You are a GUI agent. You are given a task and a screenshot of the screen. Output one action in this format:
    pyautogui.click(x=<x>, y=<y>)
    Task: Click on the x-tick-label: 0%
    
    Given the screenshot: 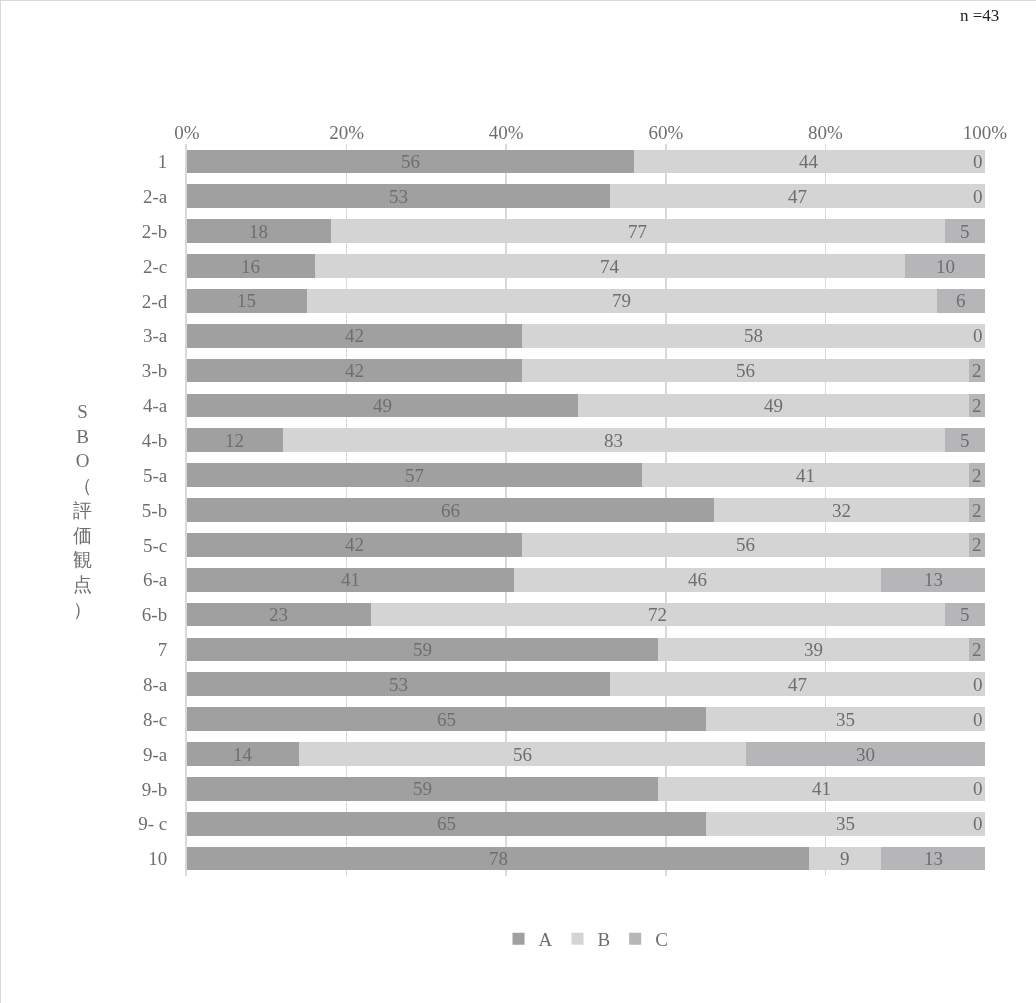 What is the action you would take?
    pyautogui.click(x=187, y=133)
    